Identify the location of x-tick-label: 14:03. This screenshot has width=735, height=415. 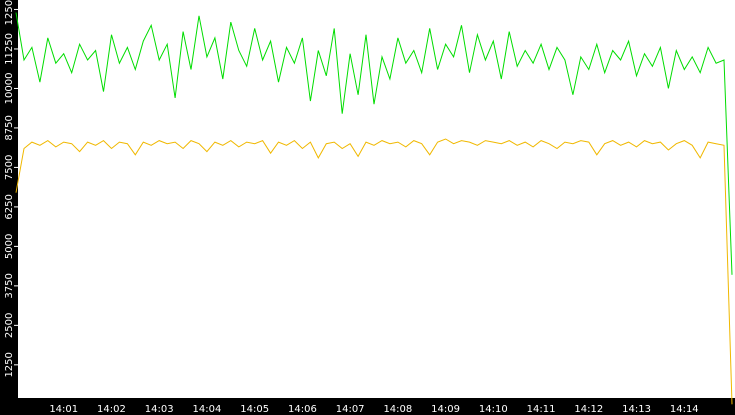
(159, 409).